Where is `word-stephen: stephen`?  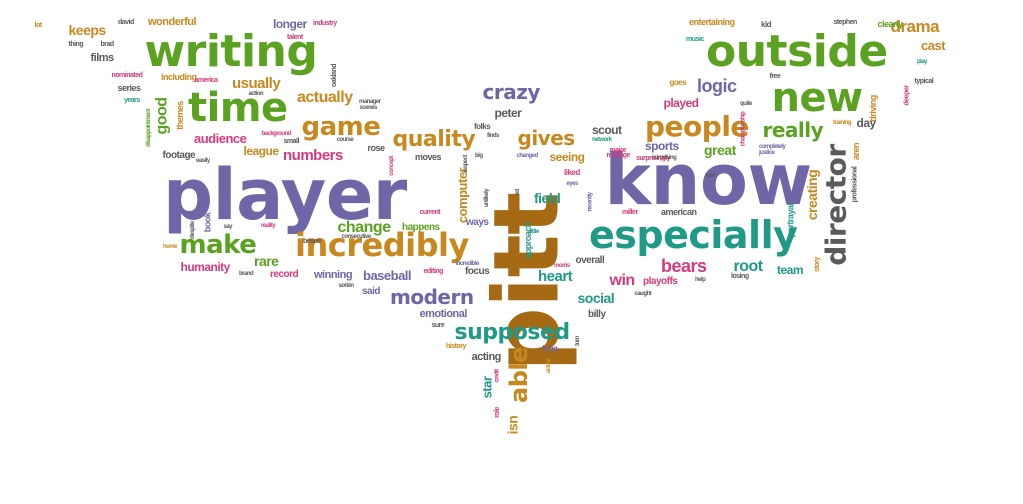 word-stephen: stephen is located at coordinates (845, 22).